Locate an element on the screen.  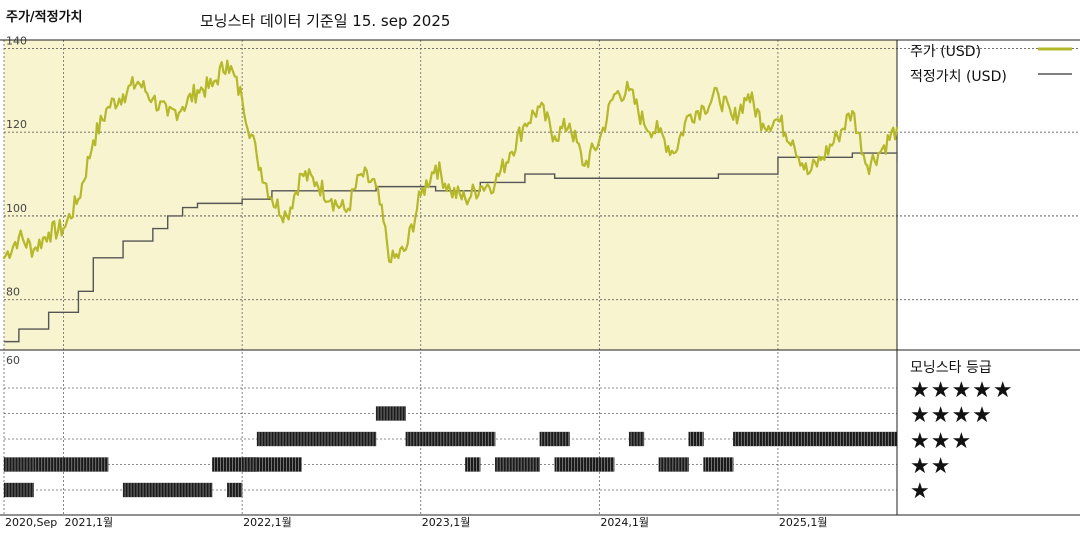
y-tick-label-140: 140 is located at coordinates (16, 40).